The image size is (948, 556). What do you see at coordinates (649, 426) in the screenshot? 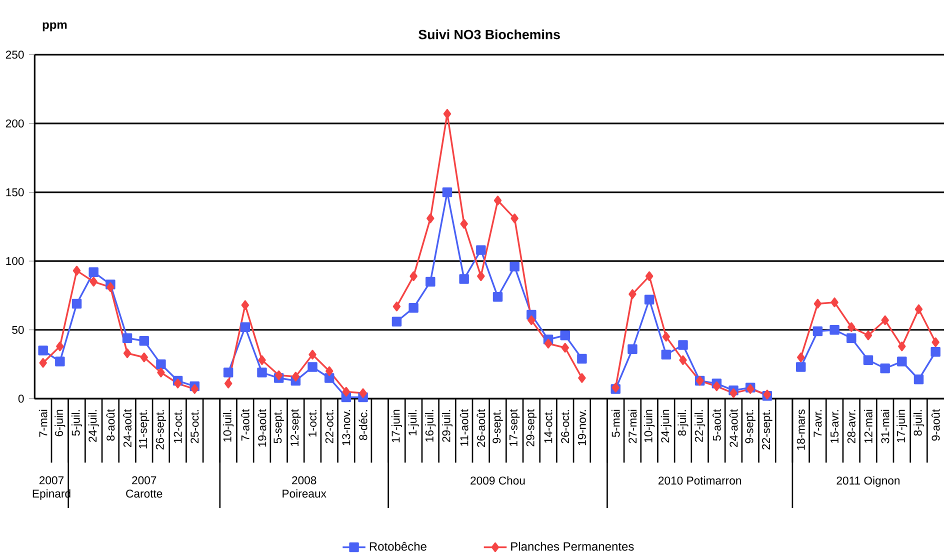
I see `x-tick-label: 10-juin` at bounding box center [649, 426].